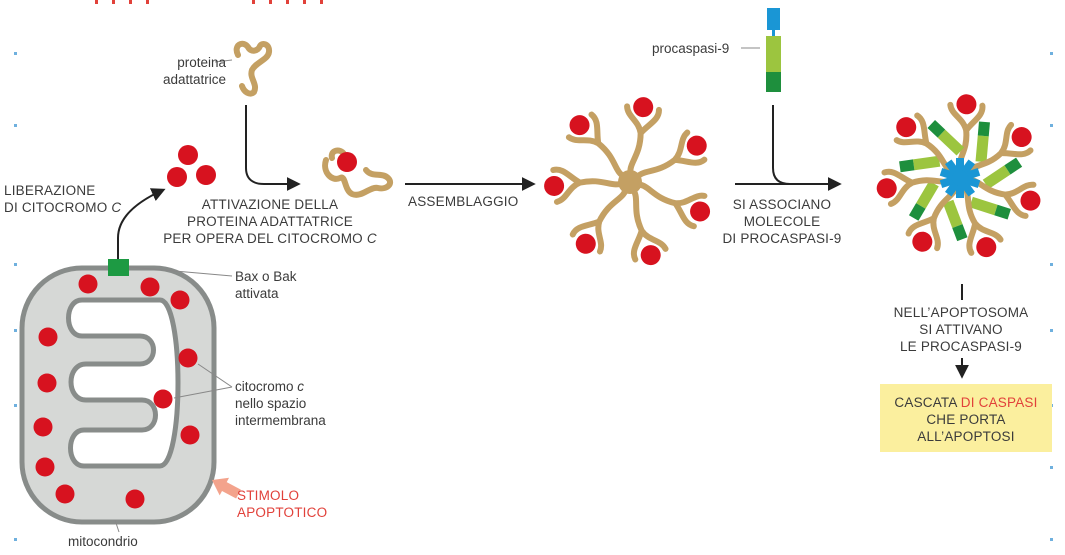  What do you see at coordinates (807, 148) in the screenshot?
I see `procaspase-arrow` at bounding box center [807, 148].